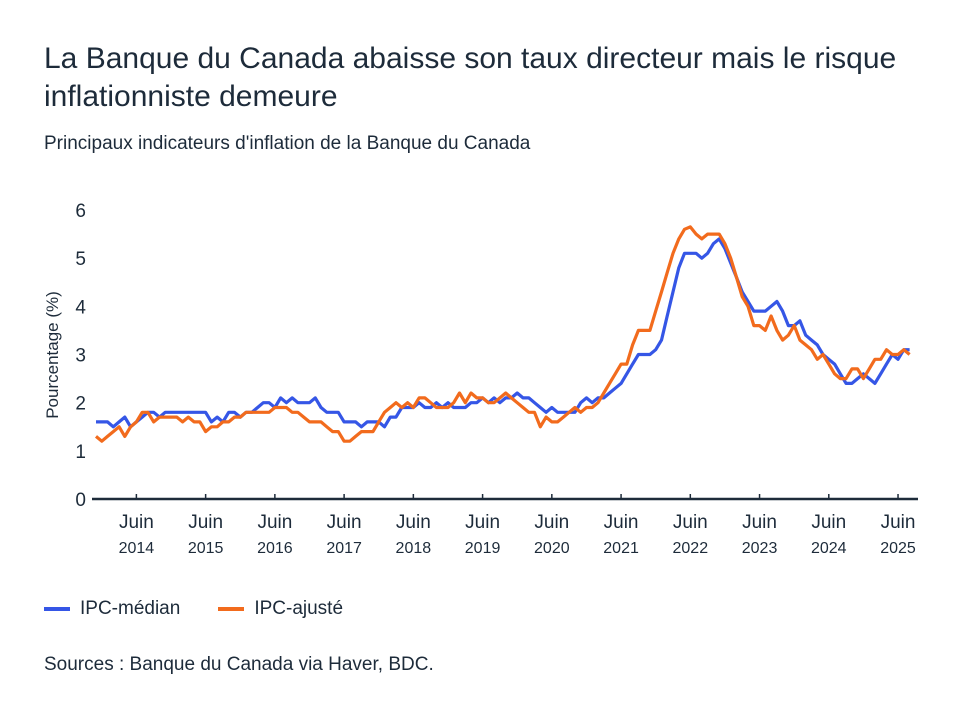 The width and height of the screenshot is (960, 720). I want to click on x-tick-year: 2025, so click(898, 548).